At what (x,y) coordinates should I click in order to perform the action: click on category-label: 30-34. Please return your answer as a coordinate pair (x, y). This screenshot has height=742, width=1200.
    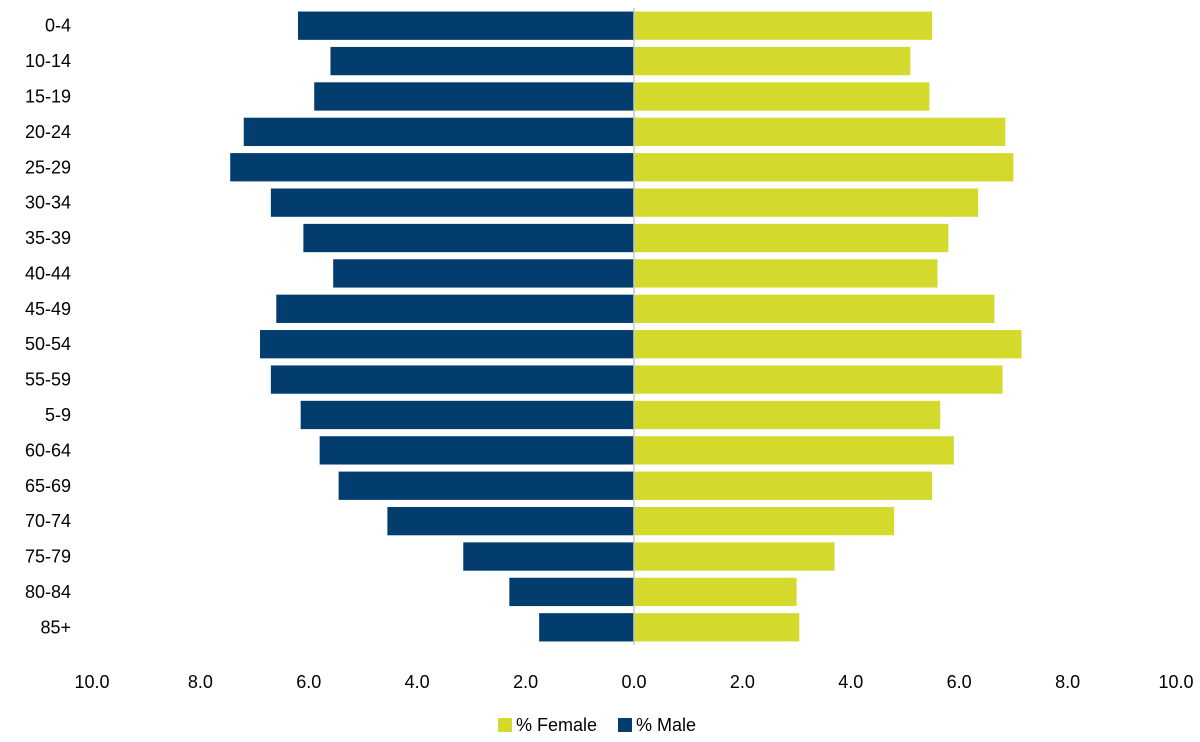
    Looking at the image, I should click on (48, 203).